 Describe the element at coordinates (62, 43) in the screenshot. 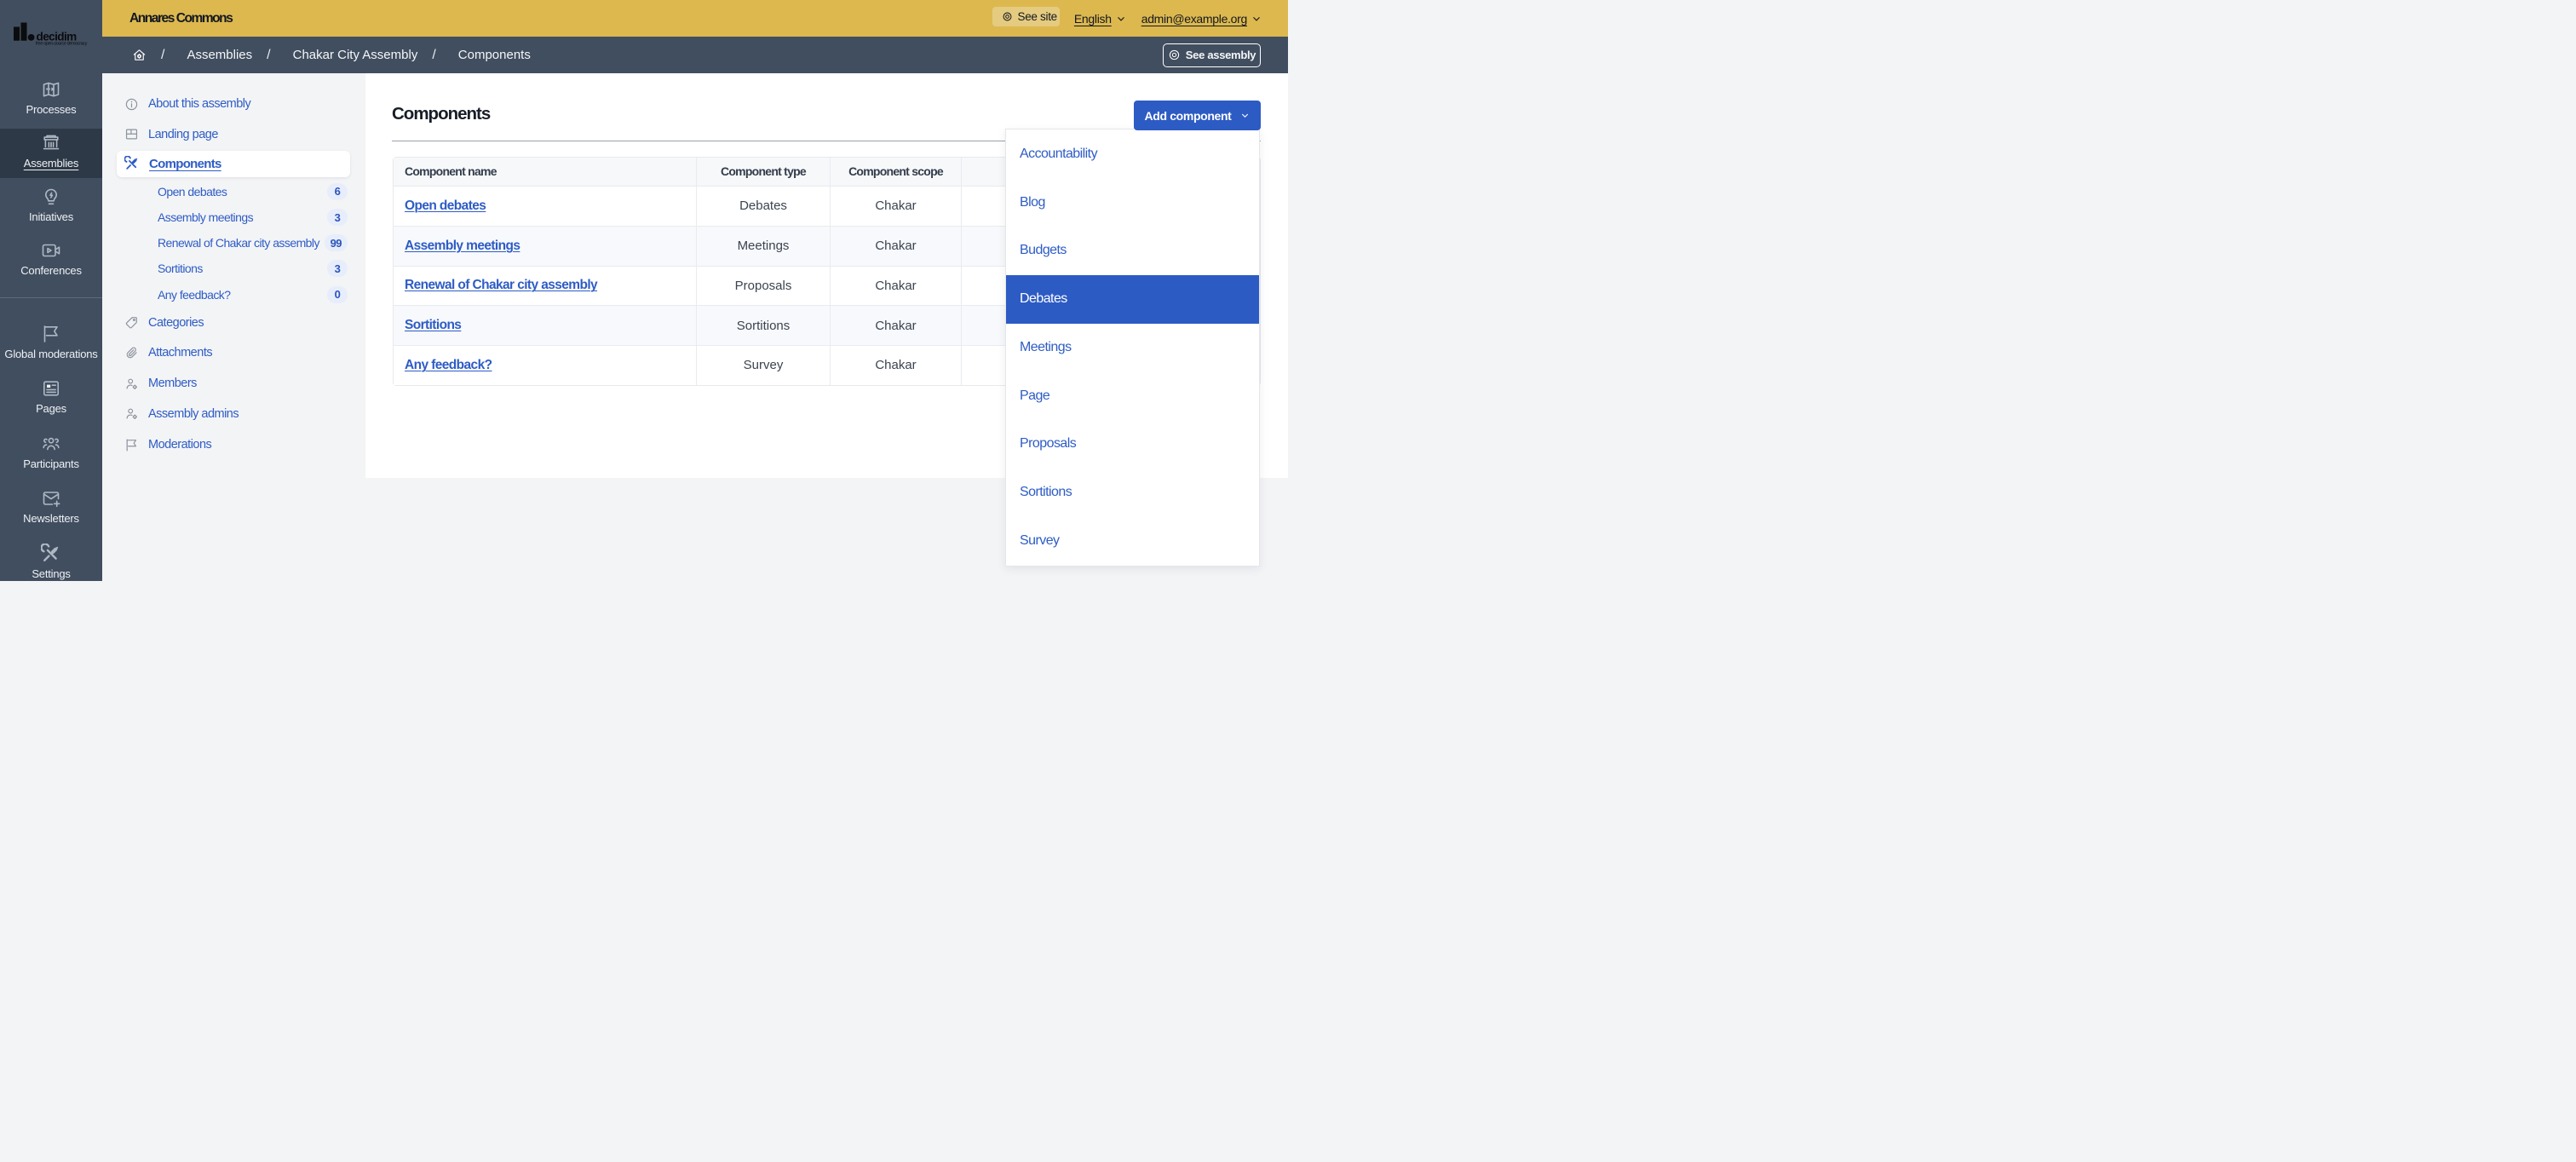

I see `svg-text: free open-source democracy` at that location.